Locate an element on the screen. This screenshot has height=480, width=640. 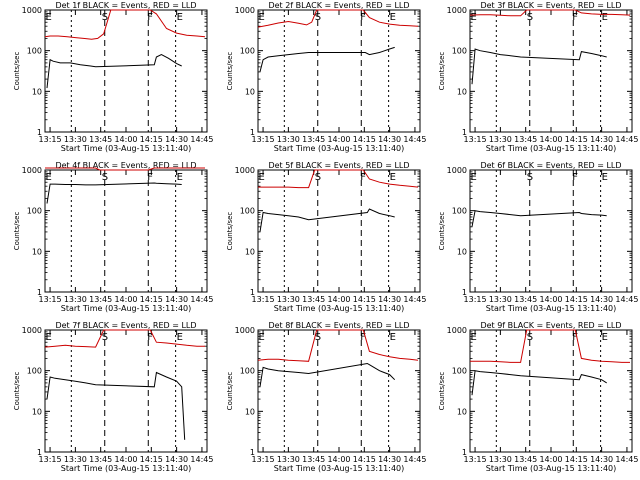
chart-title: Det 1f BLACK = Events, RED = LLD is located at coordinates (125, 5).